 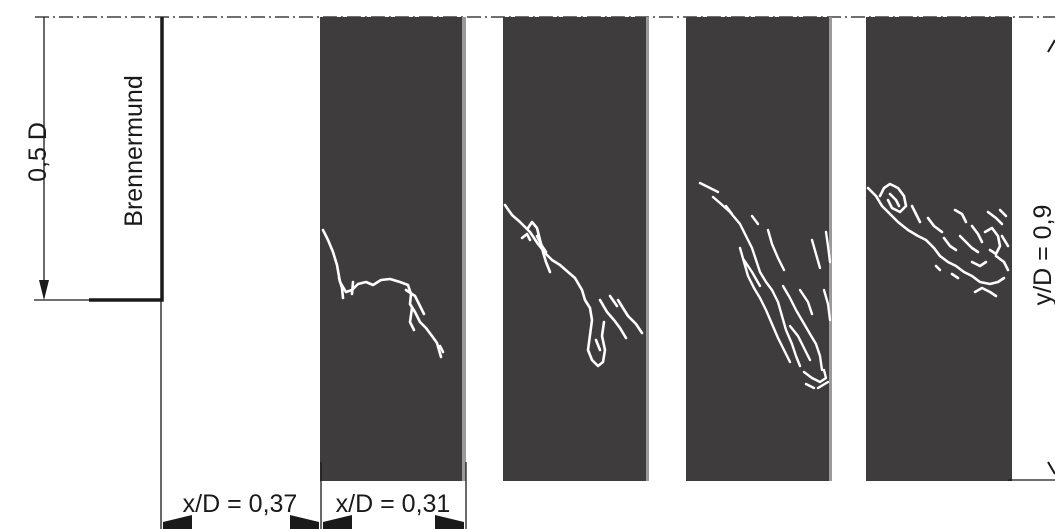 I want to click on radius-label: 0,5 D, so click(x=38, y=152).